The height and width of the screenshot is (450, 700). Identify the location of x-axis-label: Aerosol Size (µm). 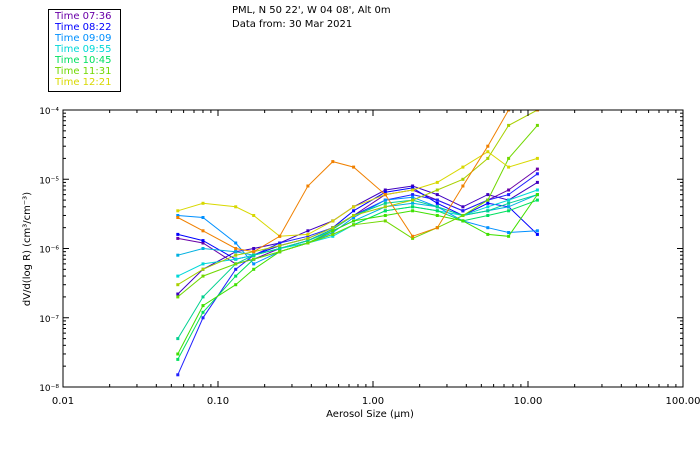
(370, 414).